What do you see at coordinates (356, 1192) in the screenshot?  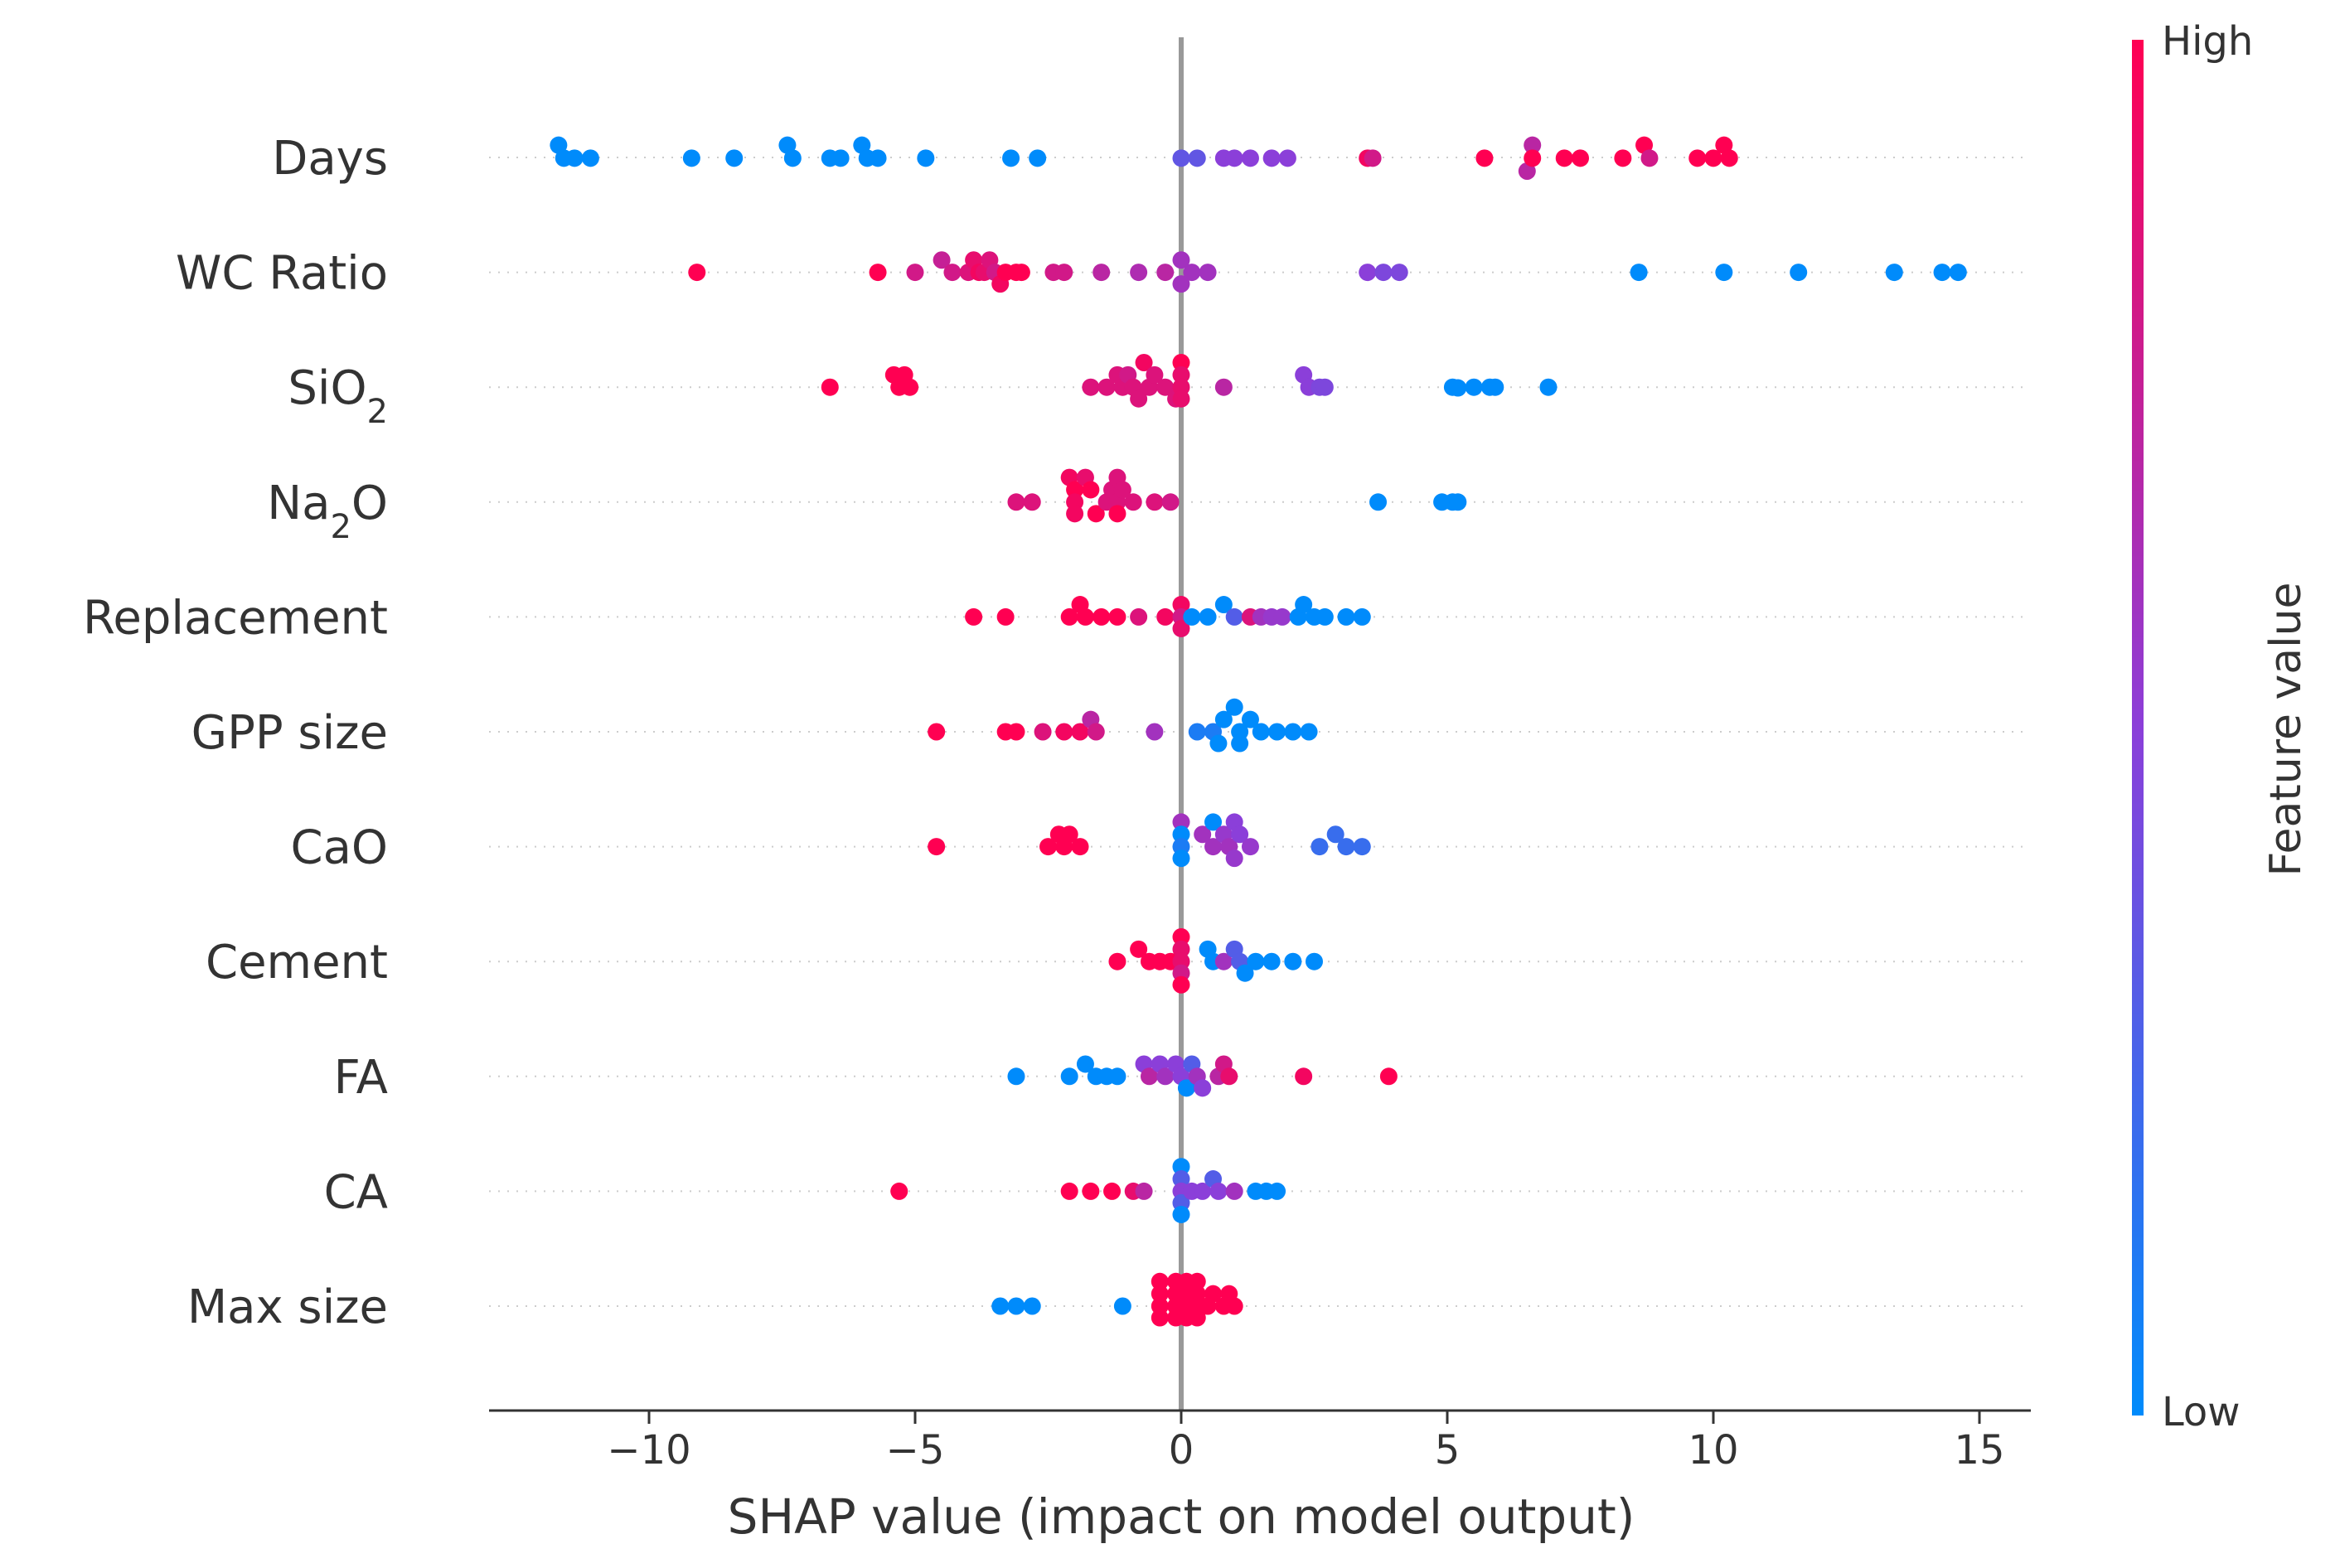 I see `feature-label: CA` at bounding box center [356, 1192].